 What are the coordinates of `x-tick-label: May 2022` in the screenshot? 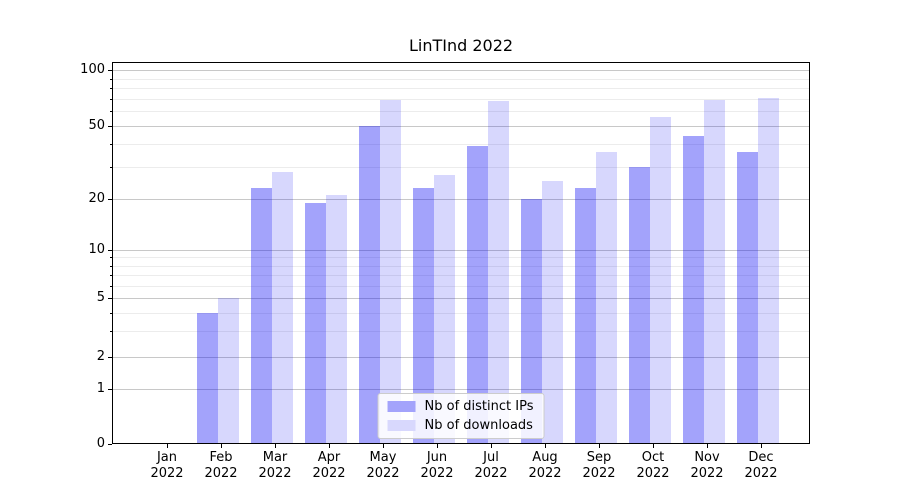 It's located at (383, 465).